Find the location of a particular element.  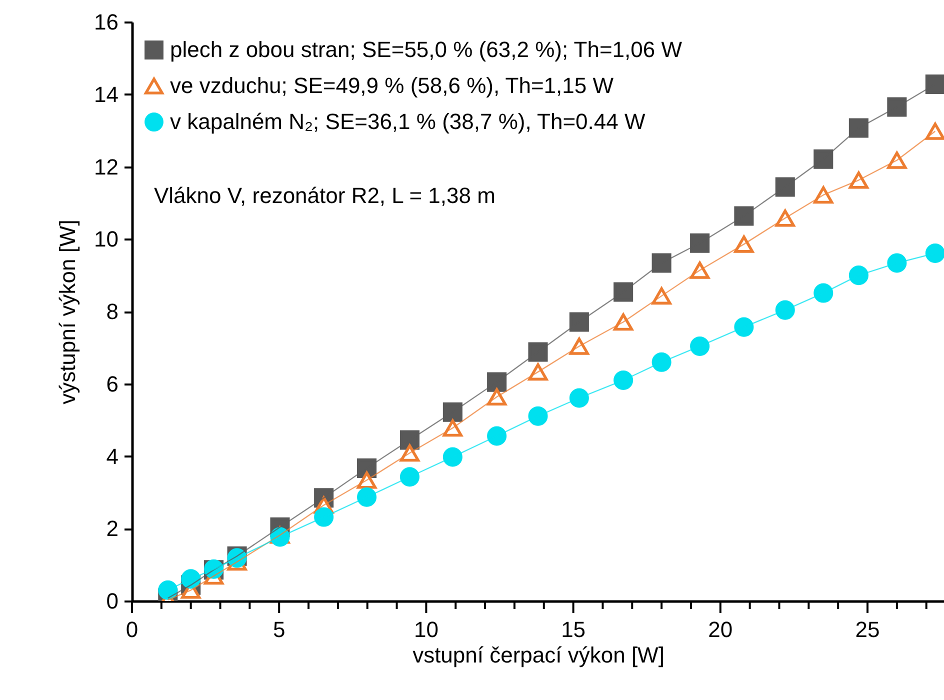

legend-label: plech z obou stran; SE=55,0 % (63,2 %); Th=1,06 W is located at coordinates (426, 49).